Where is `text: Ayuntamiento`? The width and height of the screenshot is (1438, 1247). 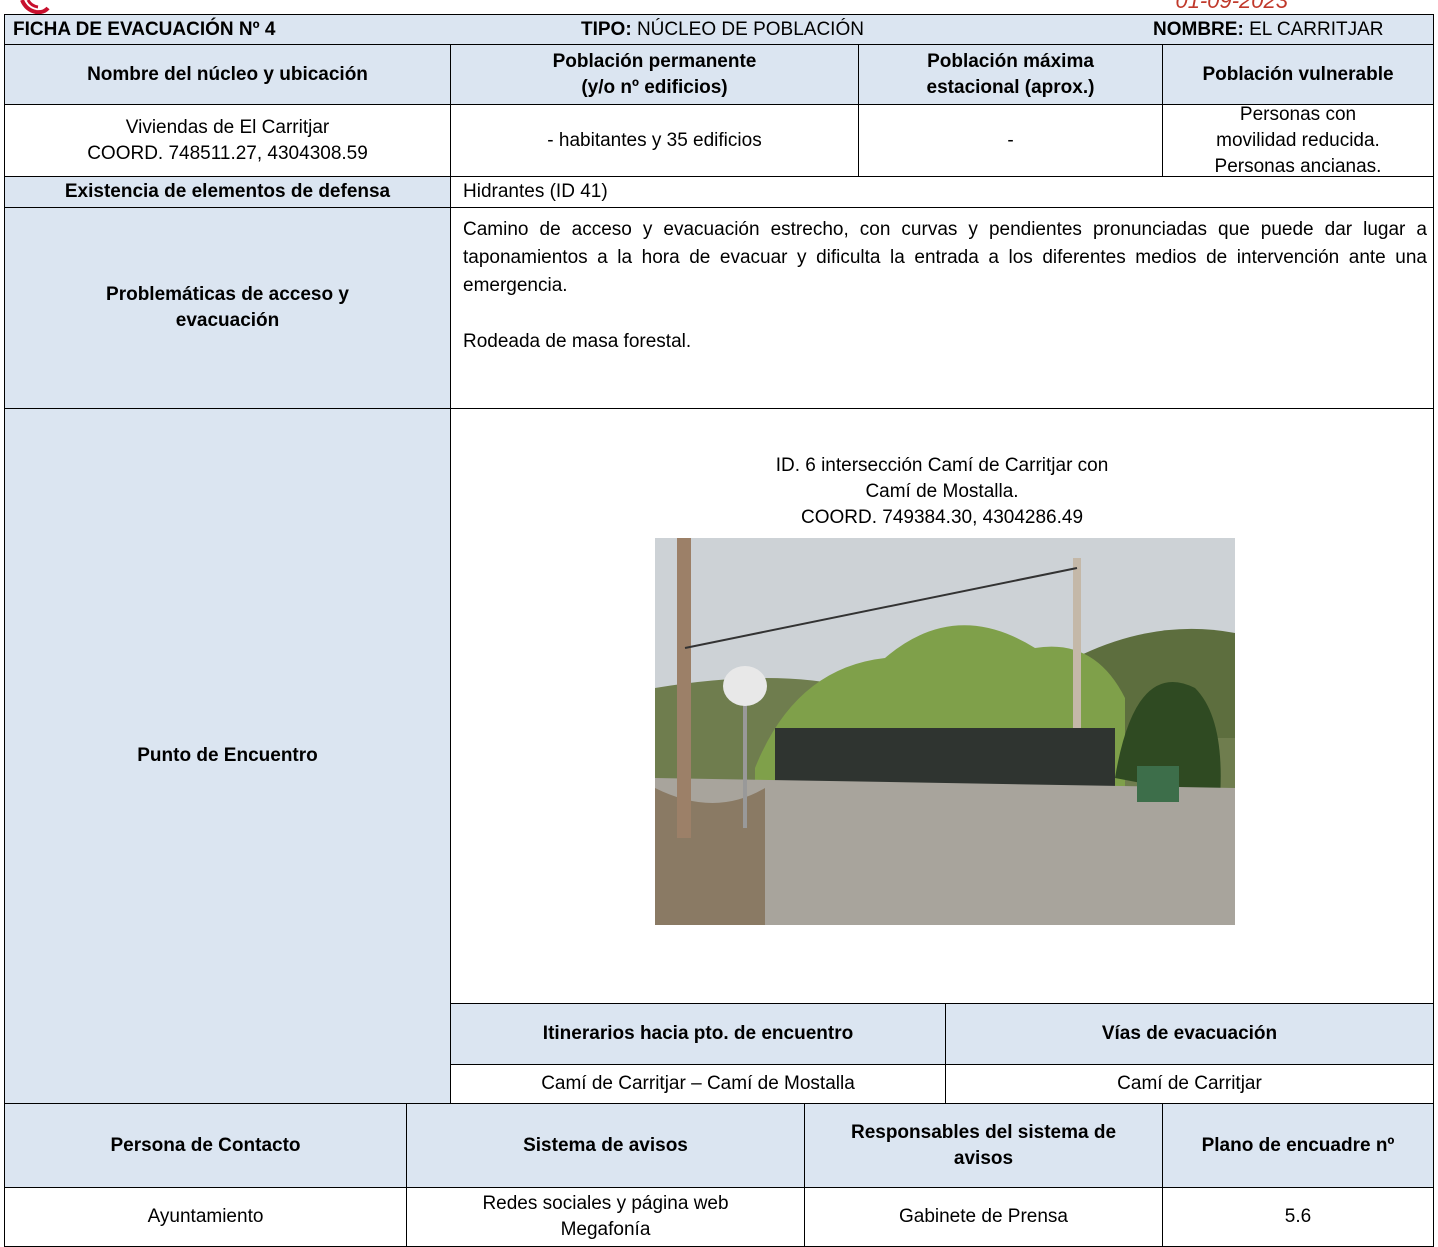
text: Ayuntamiento is located at coordinates (205, 1216).